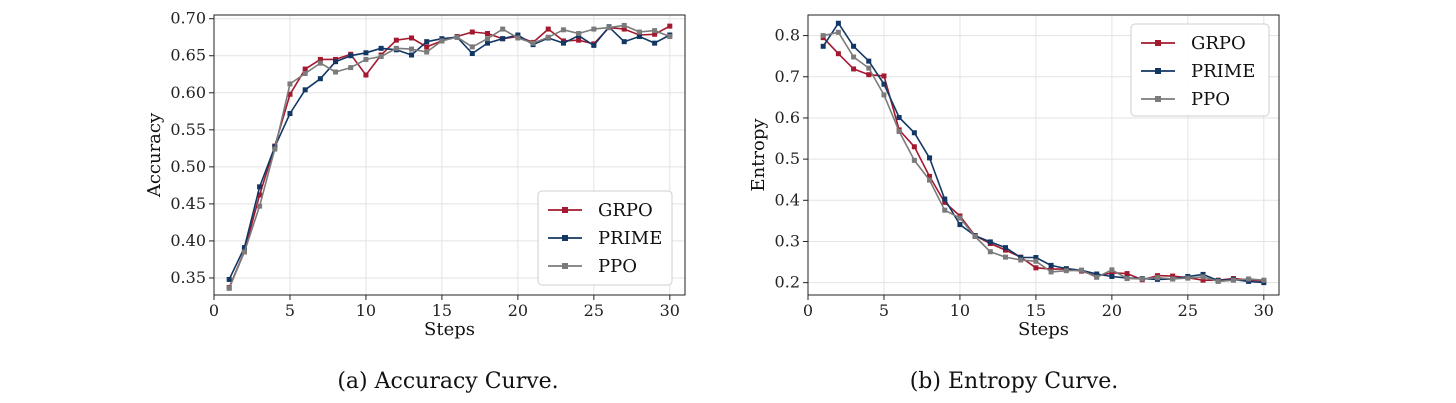 The image size is (1456, 403). I want to click on y-tick-label: 0.8, so click(787, 35).